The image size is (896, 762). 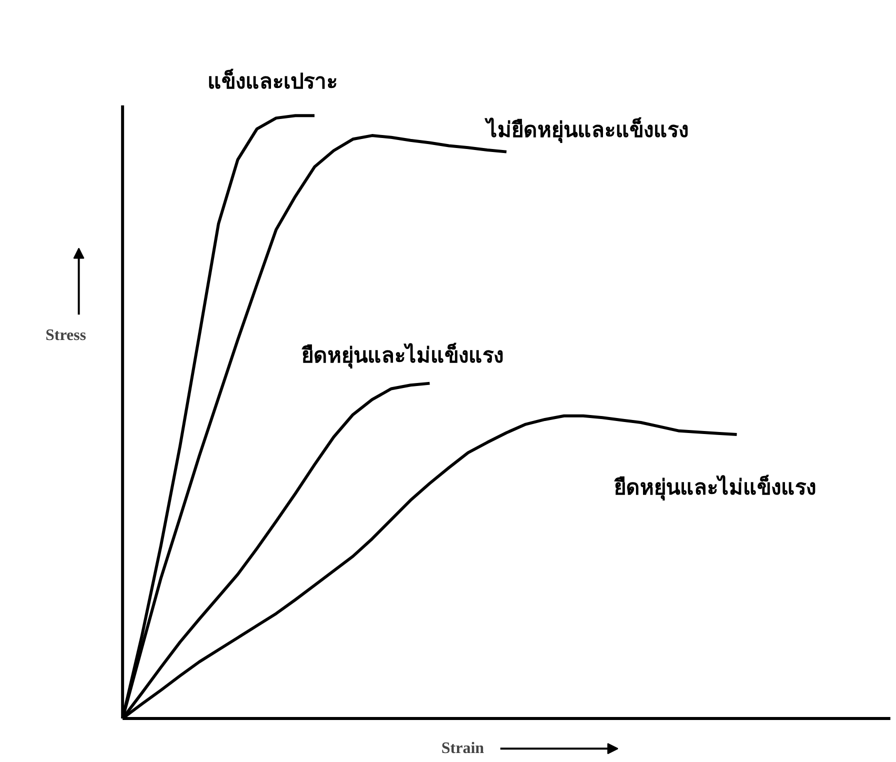 What do you see at coordinates (586, 130) in the screenshot?
I see `series-label: ไม่ยืดหยุ่นและแข็งแรง` at bounding box center [586, 130].